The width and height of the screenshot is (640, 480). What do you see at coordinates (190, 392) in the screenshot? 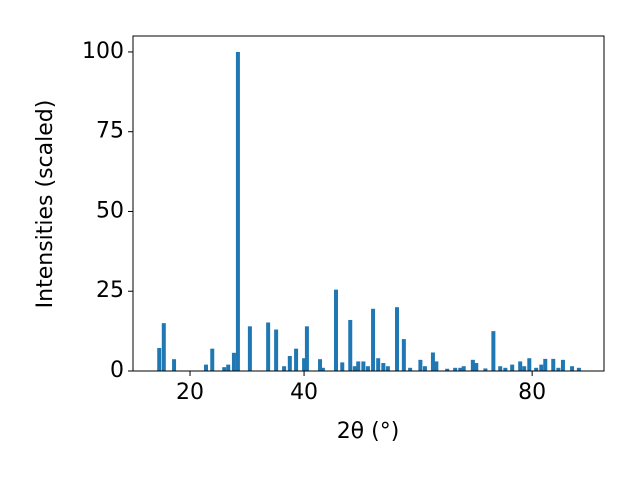
I see `x-tick-label: 20` at bounding box center [190, 392].